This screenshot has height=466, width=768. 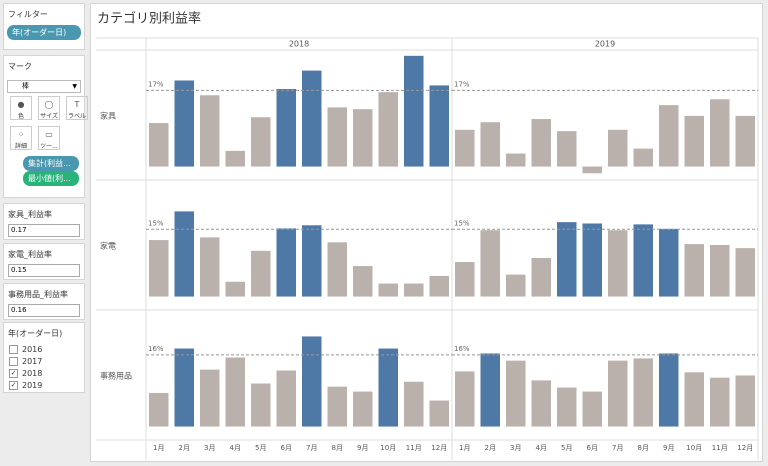 What do you see at coordinates (28, 14) in the screenshot?
I see `filters-title: フィルター` at bounding box center [28, 14].